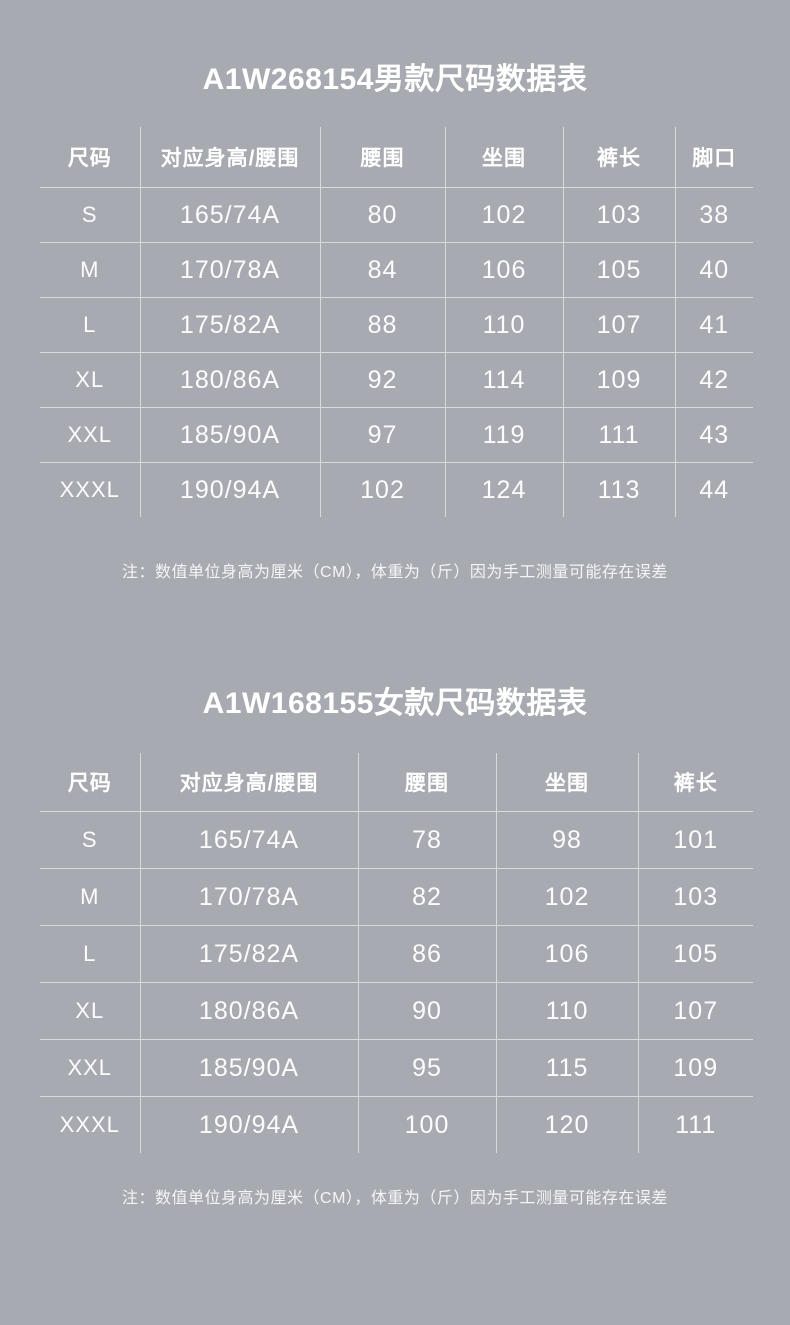 This screenshot has width=790, height=1325. I want to click on men-measurement-note: 注：数值单位身高为厘米（CM），体重为（斤）因为手工测量可能存在误差, so click(395, 572).